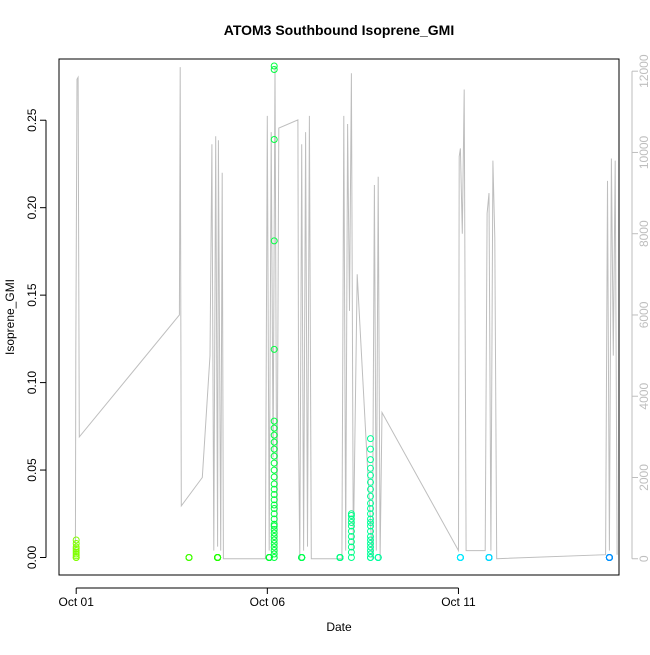 This screenshot has width=650, height=655. What do you see at coordinates (643, 152) in the screenshot?
I see `y2-tick-label: 10000` at bounding box center [643, 152].